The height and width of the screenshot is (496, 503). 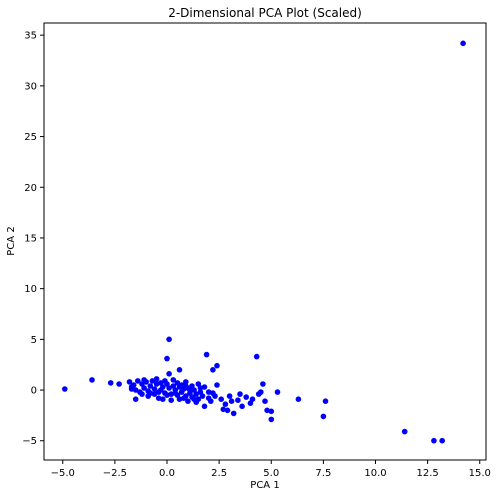 I want to click on x-tick-label: 5.0, so click(x=271, y=473).